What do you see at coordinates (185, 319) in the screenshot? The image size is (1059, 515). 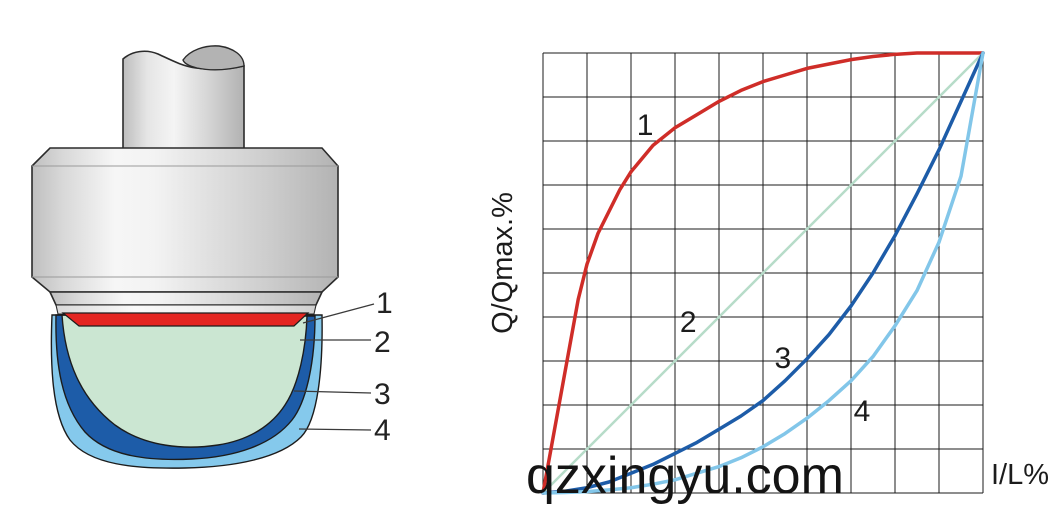 I see `plug-profile-1-red` at bounding box center [185, 319].